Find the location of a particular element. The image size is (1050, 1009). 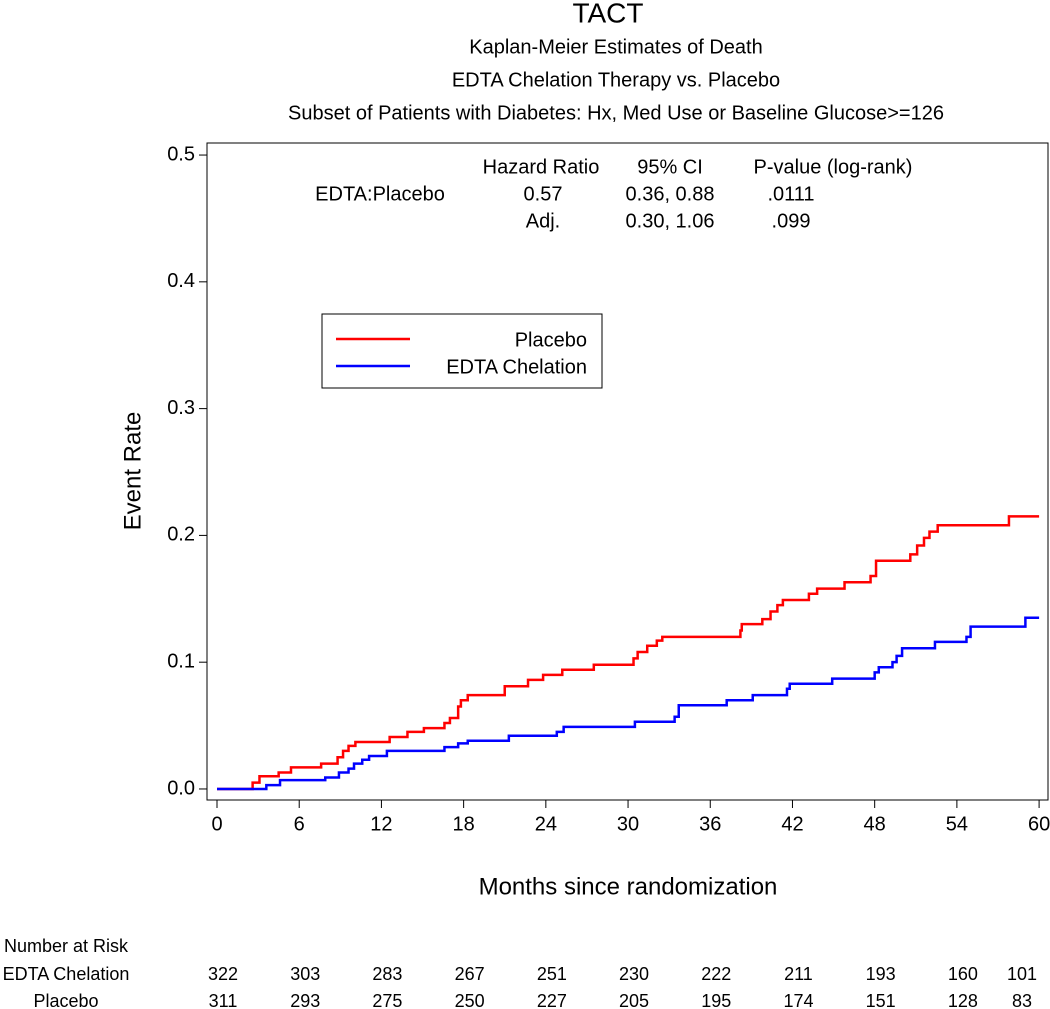

risk-value: 227 is located at coordinates (552, 1000).